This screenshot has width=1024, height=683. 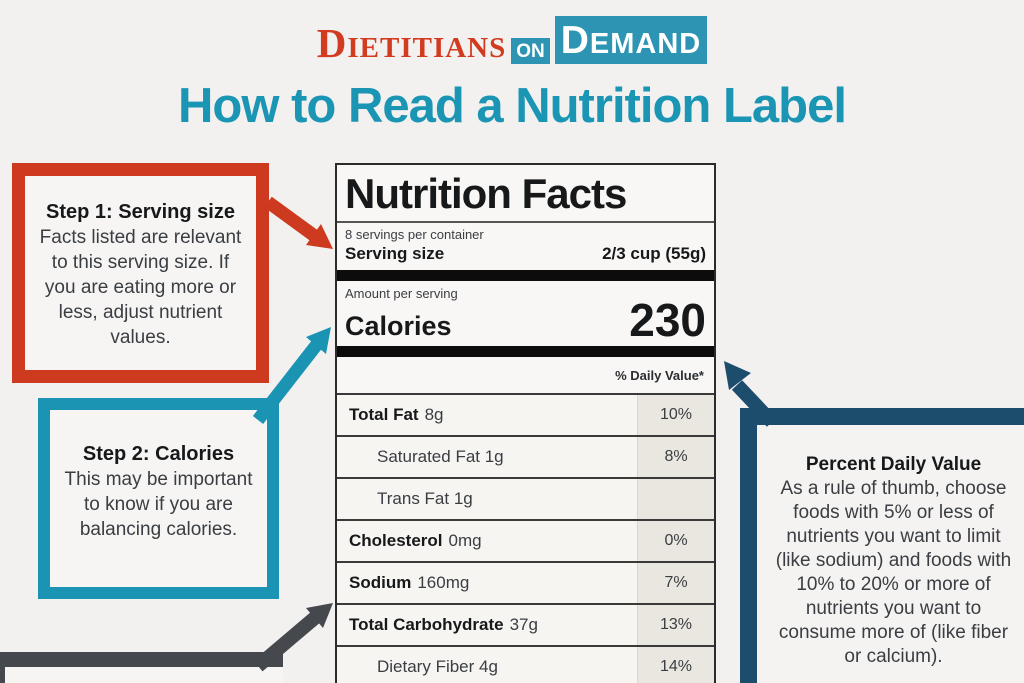 I want to click on red-arrow-icon, so click(x=298, y=222).